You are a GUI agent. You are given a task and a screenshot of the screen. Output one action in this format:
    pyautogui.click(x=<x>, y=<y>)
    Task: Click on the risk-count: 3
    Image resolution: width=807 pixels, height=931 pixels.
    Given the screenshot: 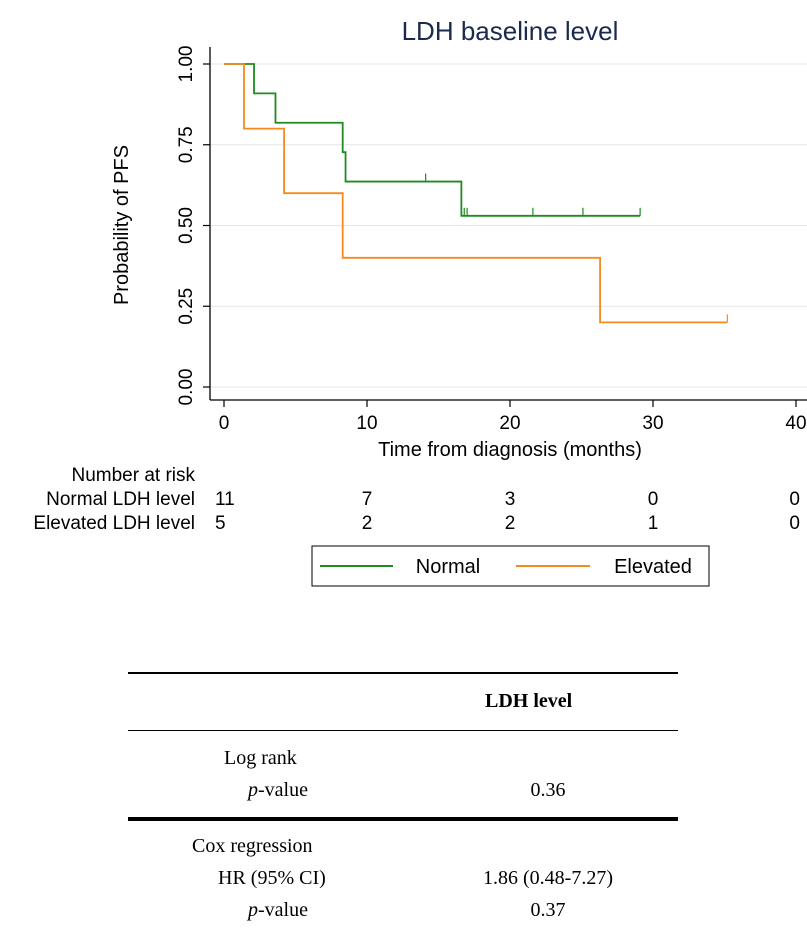 What is the action you would take?
    pyautogui.click(x=510, y=499)
    